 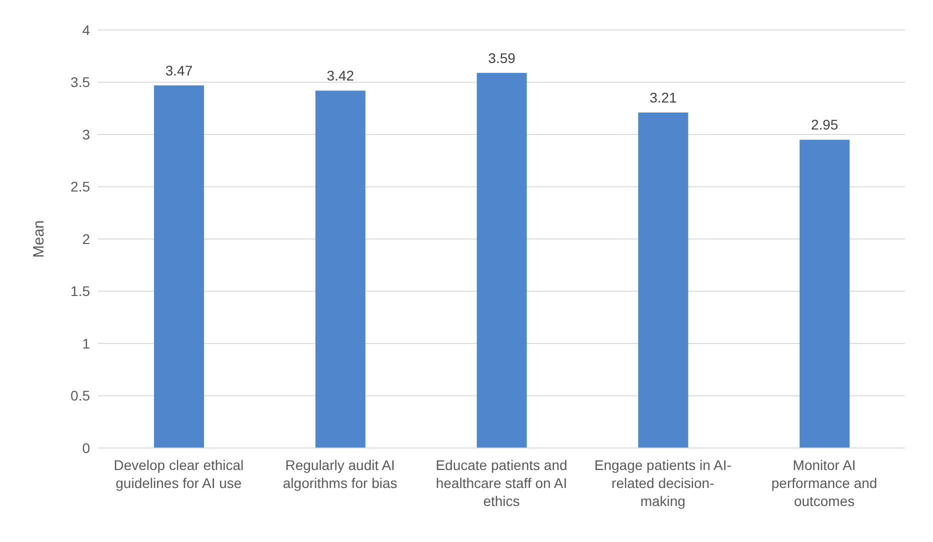 I want to click on x-tick-label: Monitor AI performance and outcomes, so click(x=824, y=483).